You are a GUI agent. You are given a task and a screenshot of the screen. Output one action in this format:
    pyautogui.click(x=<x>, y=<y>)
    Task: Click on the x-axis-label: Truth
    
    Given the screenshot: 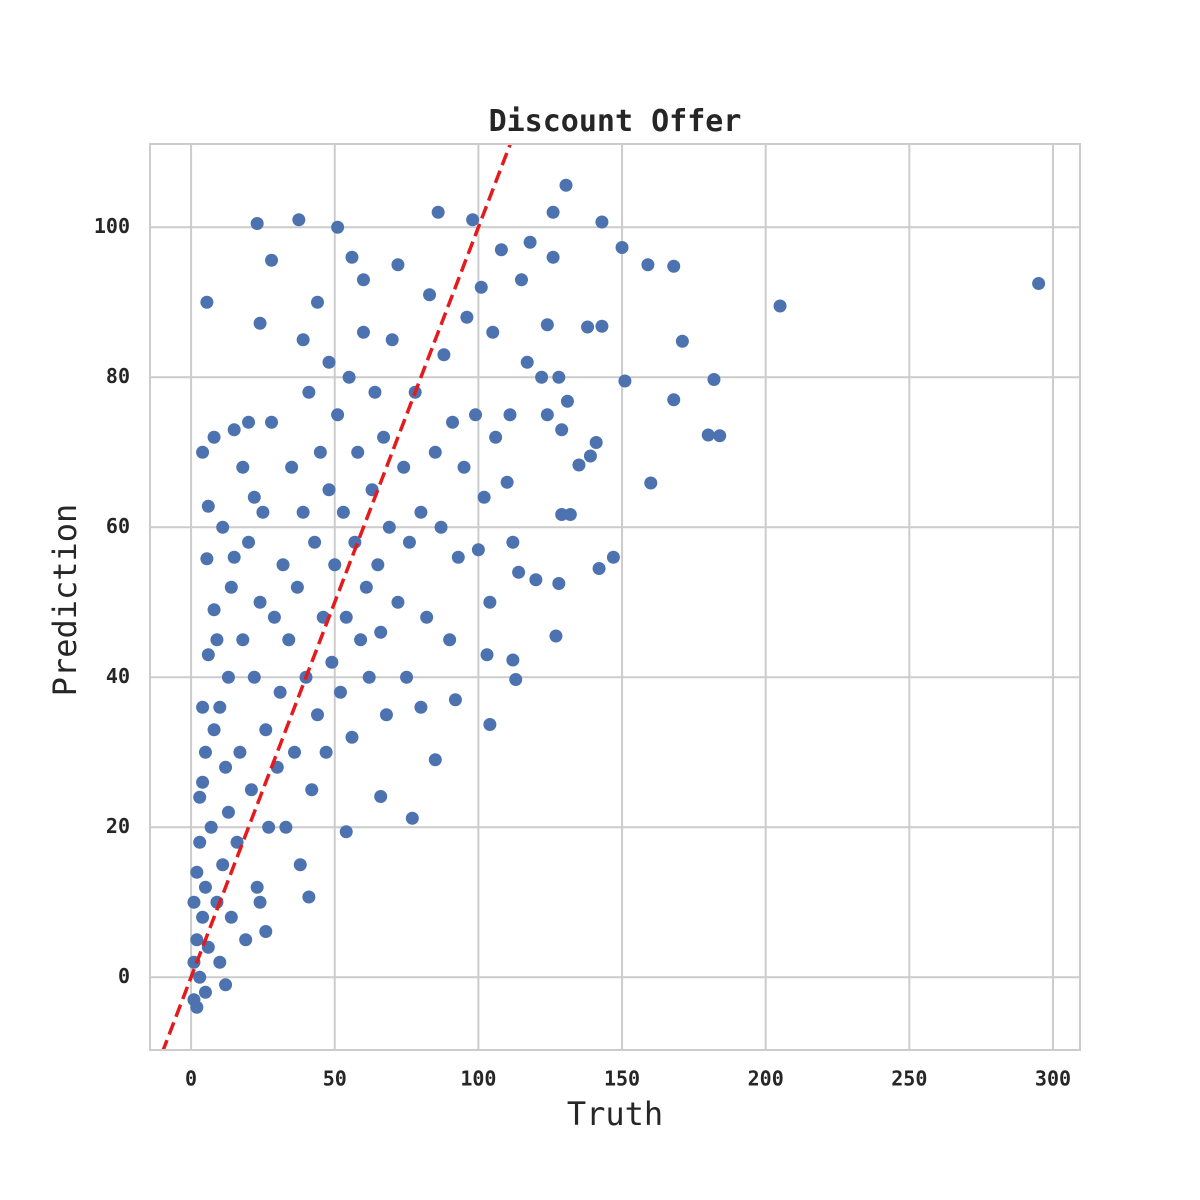 What is the action you would take?
    pyautogui.click(x=615, y=1114)
    